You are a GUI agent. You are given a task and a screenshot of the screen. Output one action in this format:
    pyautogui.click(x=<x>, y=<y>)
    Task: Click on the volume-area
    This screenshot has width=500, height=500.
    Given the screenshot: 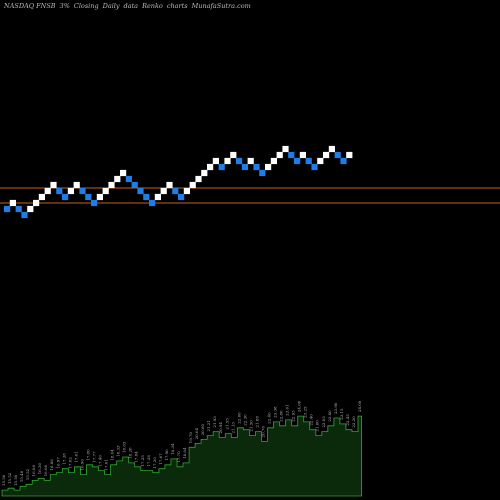 What is the action you would take?
    pyautogui.click(x=181, y=456)
    